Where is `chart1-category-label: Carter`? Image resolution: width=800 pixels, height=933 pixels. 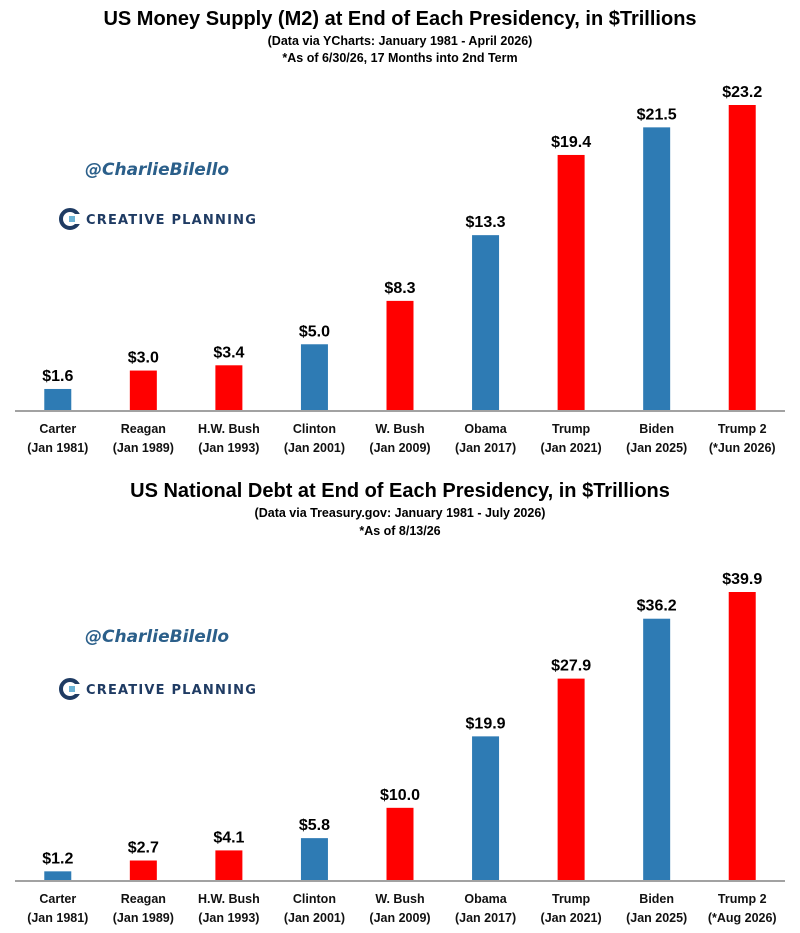 chart1-category-label: Carter is located at coordinates (57, 429).